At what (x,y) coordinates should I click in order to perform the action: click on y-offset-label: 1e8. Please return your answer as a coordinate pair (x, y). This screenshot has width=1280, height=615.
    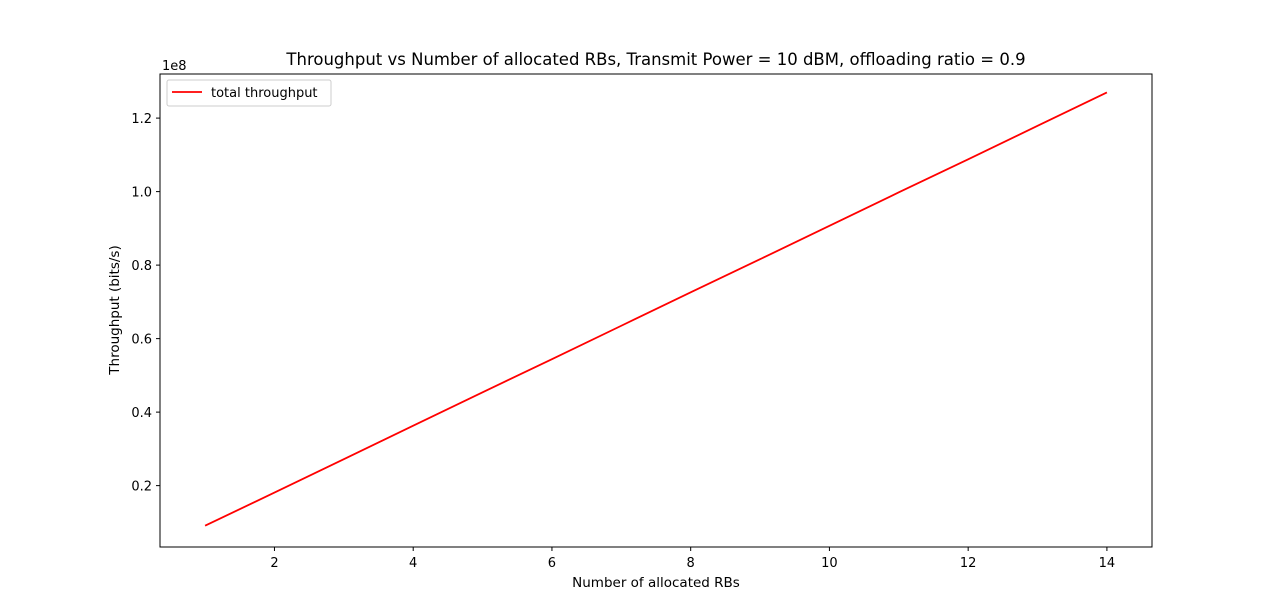
    Looking at the image, I should click on (174, 66).